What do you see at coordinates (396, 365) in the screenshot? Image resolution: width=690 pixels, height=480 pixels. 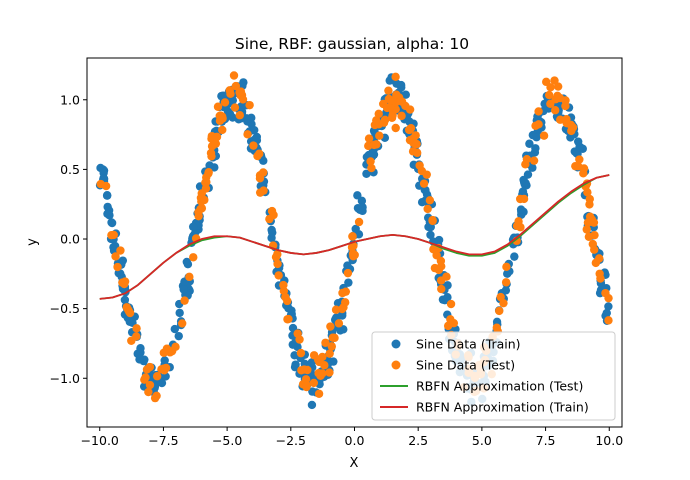 I see `legend-marker` at bounding box center [396, 365].